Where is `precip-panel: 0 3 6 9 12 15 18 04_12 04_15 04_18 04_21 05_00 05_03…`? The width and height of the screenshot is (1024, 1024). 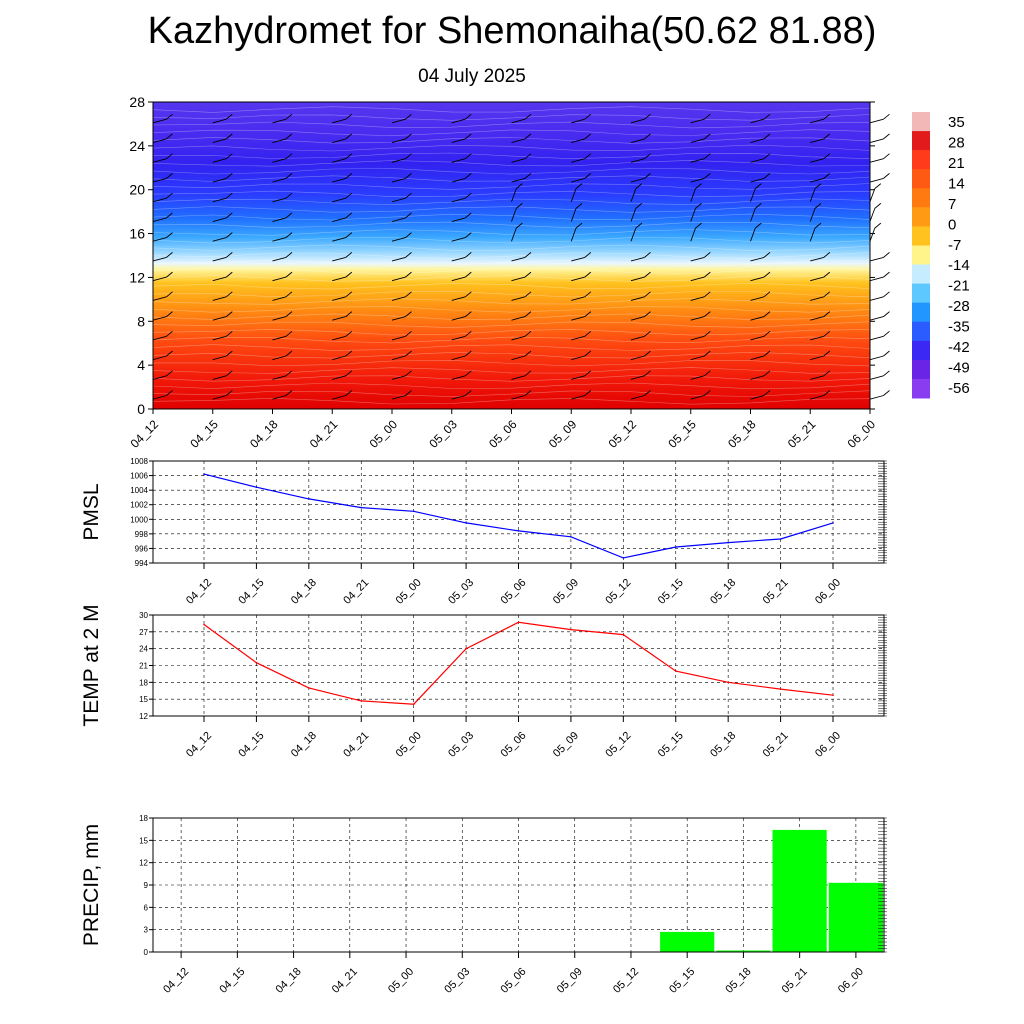
precip-panel: 0 3 6 9 12 15 18 04_12 04_15 04_18 04_21 05_00 05_03… is located at coordinates (483, 905).